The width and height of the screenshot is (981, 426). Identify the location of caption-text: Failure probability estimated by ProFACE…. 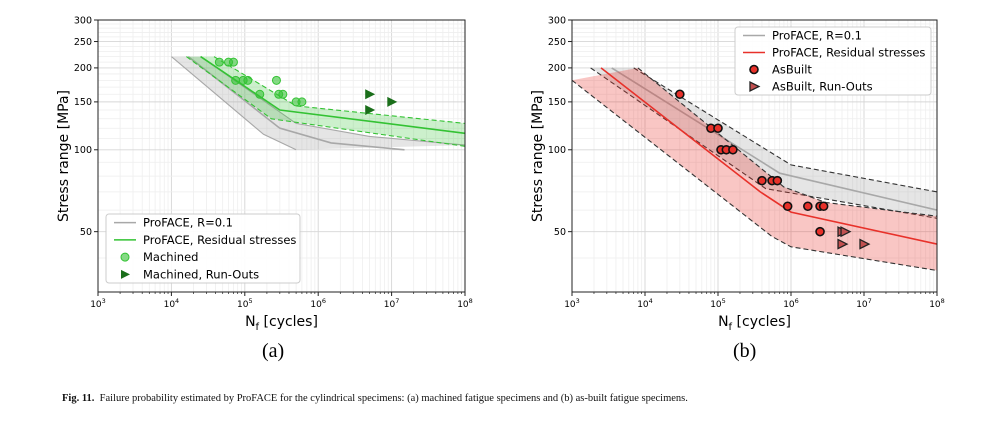
(393, 398).